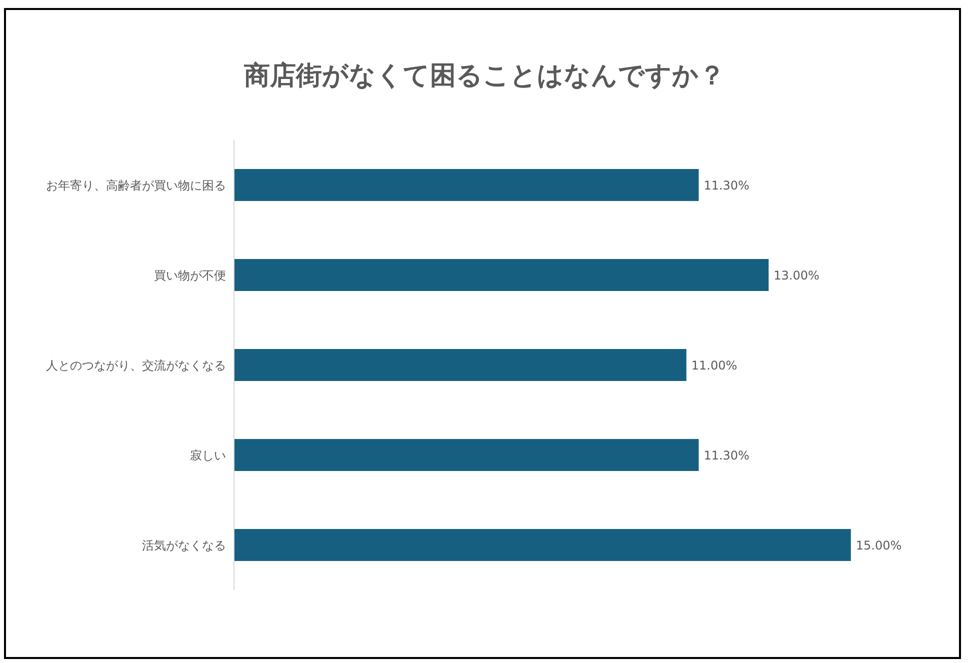 The image size is (969, 663). I want to click on y-tick-label: 寂しい, so click(208, 455).